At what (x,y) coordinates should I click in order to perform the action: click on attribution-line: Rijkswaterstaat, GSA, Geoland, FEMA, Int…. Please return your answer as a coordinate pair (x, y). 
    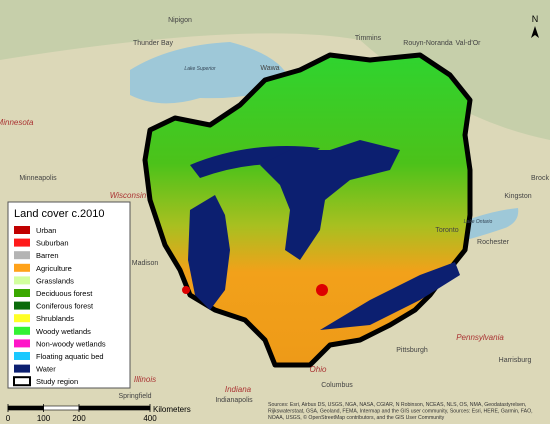
    Looking at the image, I should click on (400, 412).